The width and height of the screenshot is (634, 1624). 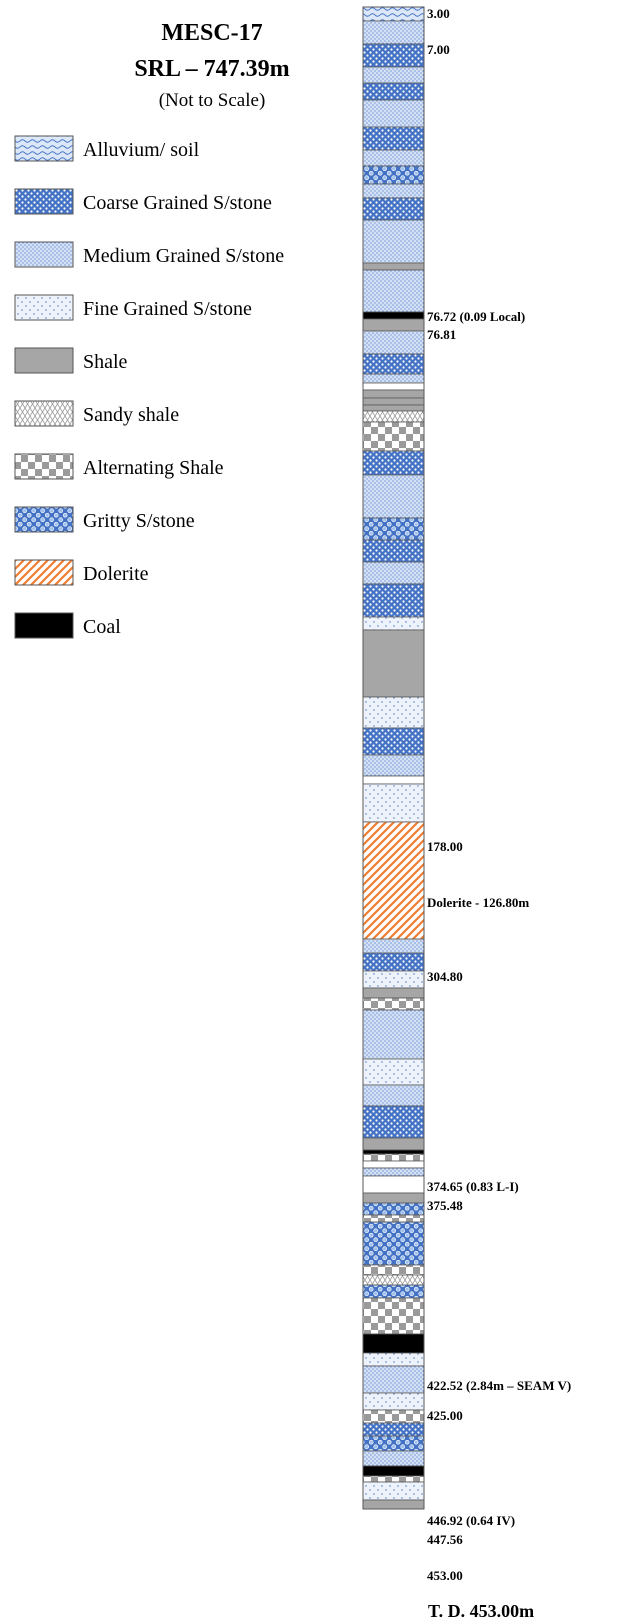 What do you see at coordinates (445, 1205) in the screenshot?
I see `depth-label: 375.48` at bounding box center [445, 1205].